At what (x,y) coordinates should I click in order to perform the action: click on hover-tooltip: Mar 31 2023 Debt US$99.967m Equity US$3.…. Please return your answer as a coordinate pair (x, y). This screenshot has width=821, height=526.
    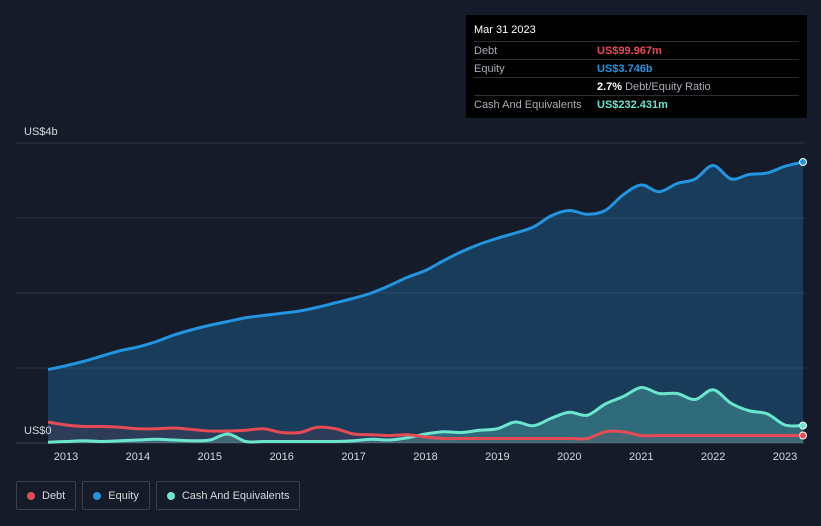
    Looking at the image, I should click on (636, 66).